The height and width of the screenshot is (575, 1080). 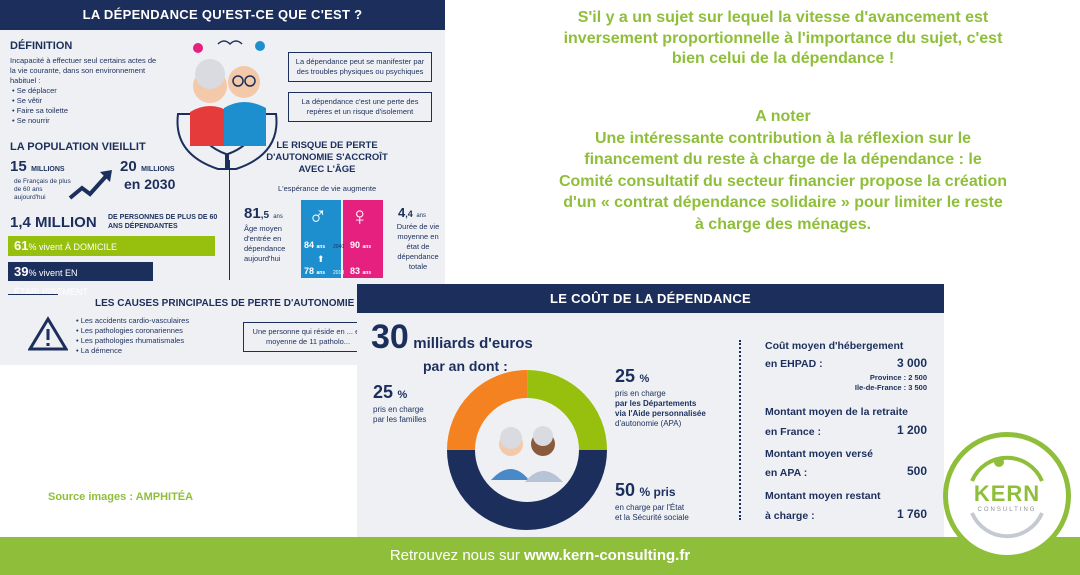 I want to click on pop-now-unit: MILLIONS, so click(x=48, y=169).